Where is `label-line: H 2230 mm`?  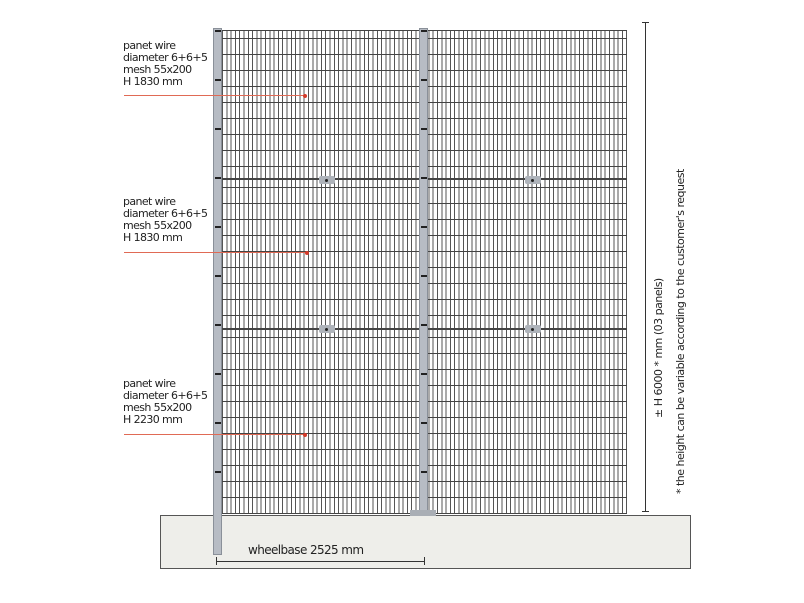
label-line: H 2230 mm is located at coordinates (153, 419).